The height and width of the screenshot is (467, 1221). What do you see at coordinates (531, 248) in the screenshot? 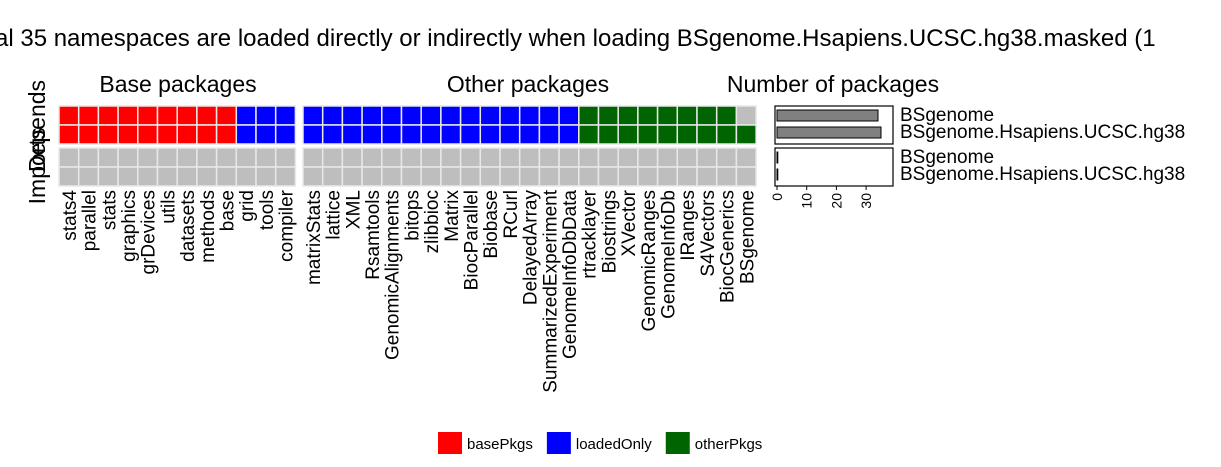
I see `package-label: DelayedArray` at bounding box center [531, 248].